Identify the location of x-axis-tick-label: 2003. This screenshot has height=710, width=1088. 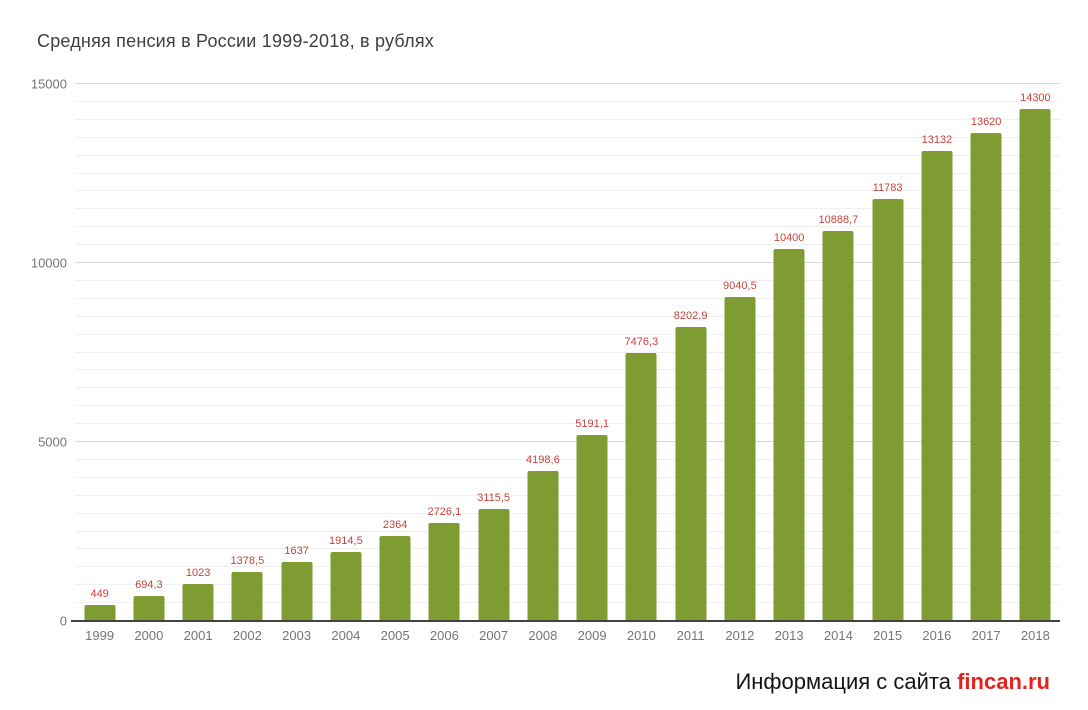
(297, 635).